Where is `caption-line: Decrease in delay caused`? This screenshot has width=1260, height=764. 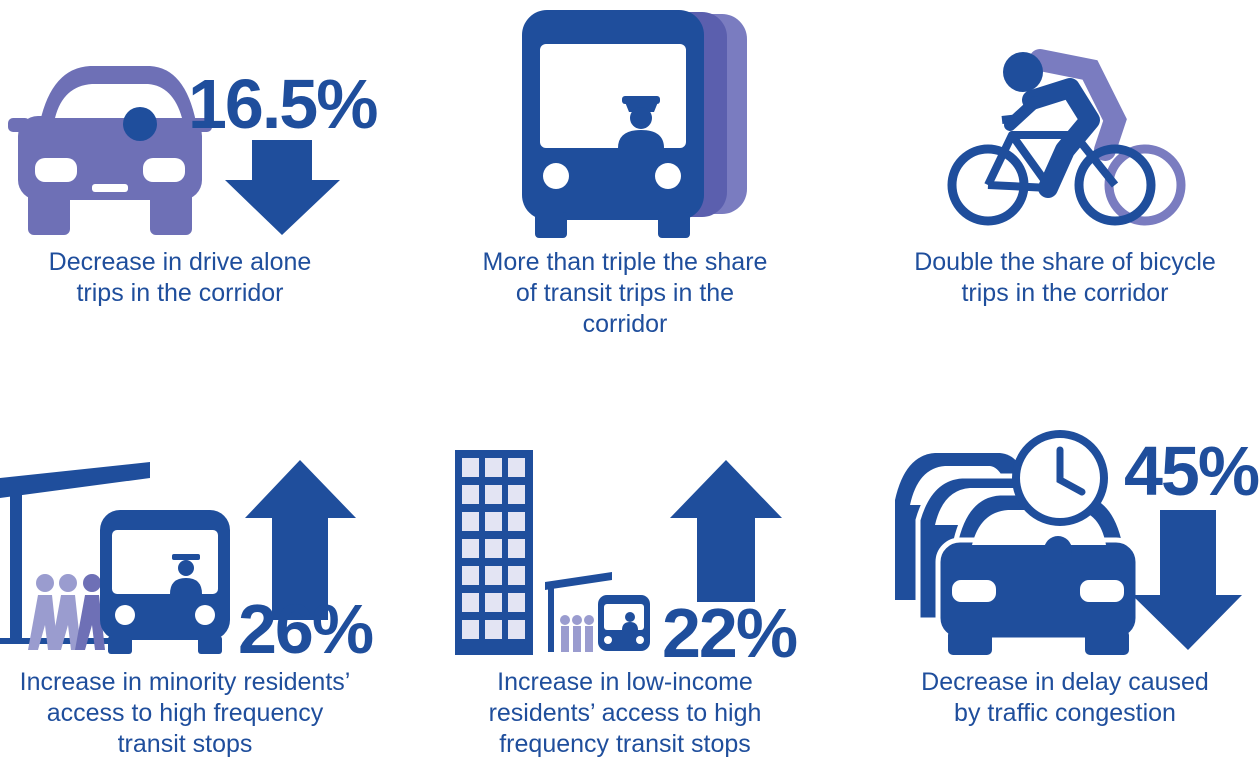 caption-line: Decrease in delay caused is located at coordinates (1065, 682).